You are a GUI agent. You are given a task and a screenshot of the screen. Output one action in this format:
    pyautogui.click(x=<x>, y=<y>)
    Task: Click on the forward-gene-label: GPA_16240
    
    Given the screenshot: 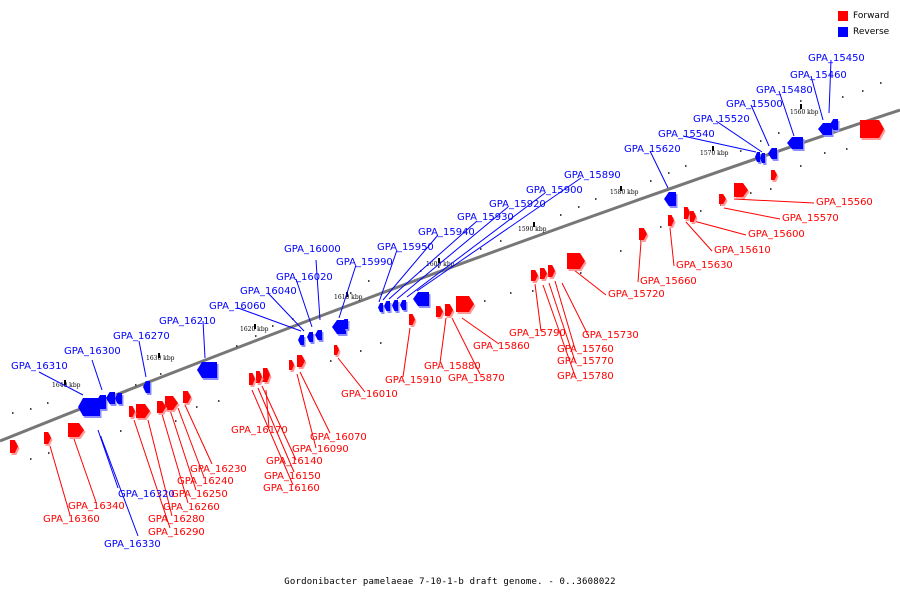 What is the action you would take?
    pyautogui.click(x=205, y=481)
    